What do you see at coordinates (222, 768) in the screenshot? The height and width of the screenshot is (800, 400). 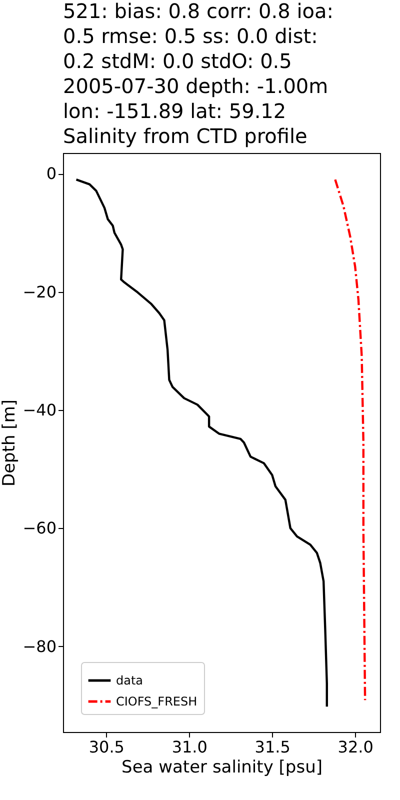 I see `x-axis-title: Sea water salinity [psu]` at bounding box center [222, 768].